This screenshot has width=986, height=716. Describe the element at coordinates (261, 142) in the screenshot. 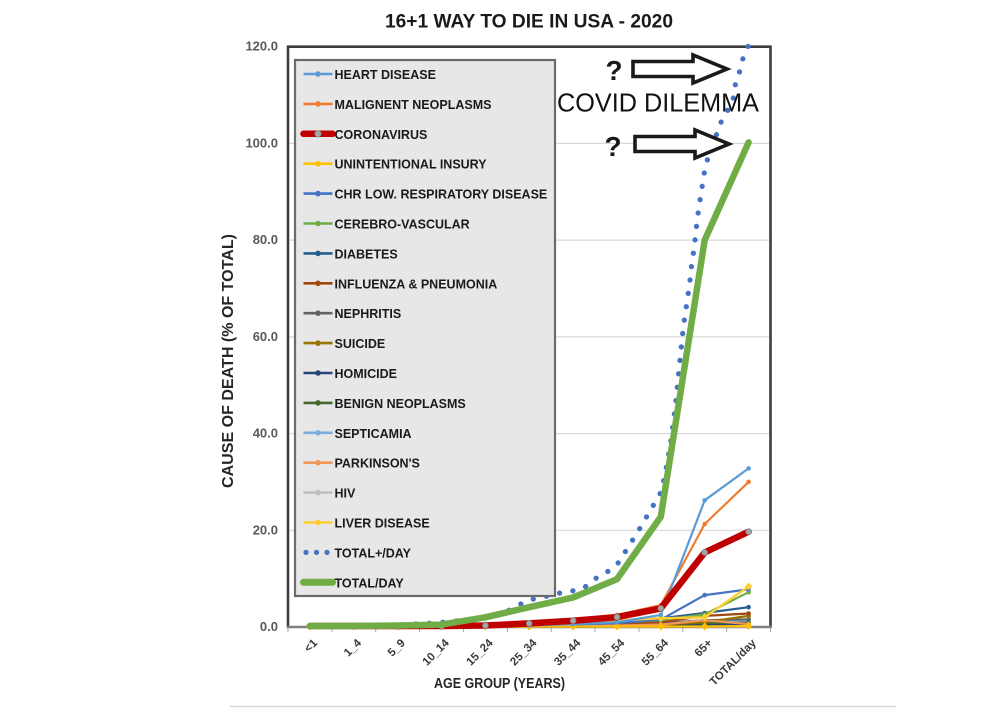

I see `svg-text: 100.0` at that location.